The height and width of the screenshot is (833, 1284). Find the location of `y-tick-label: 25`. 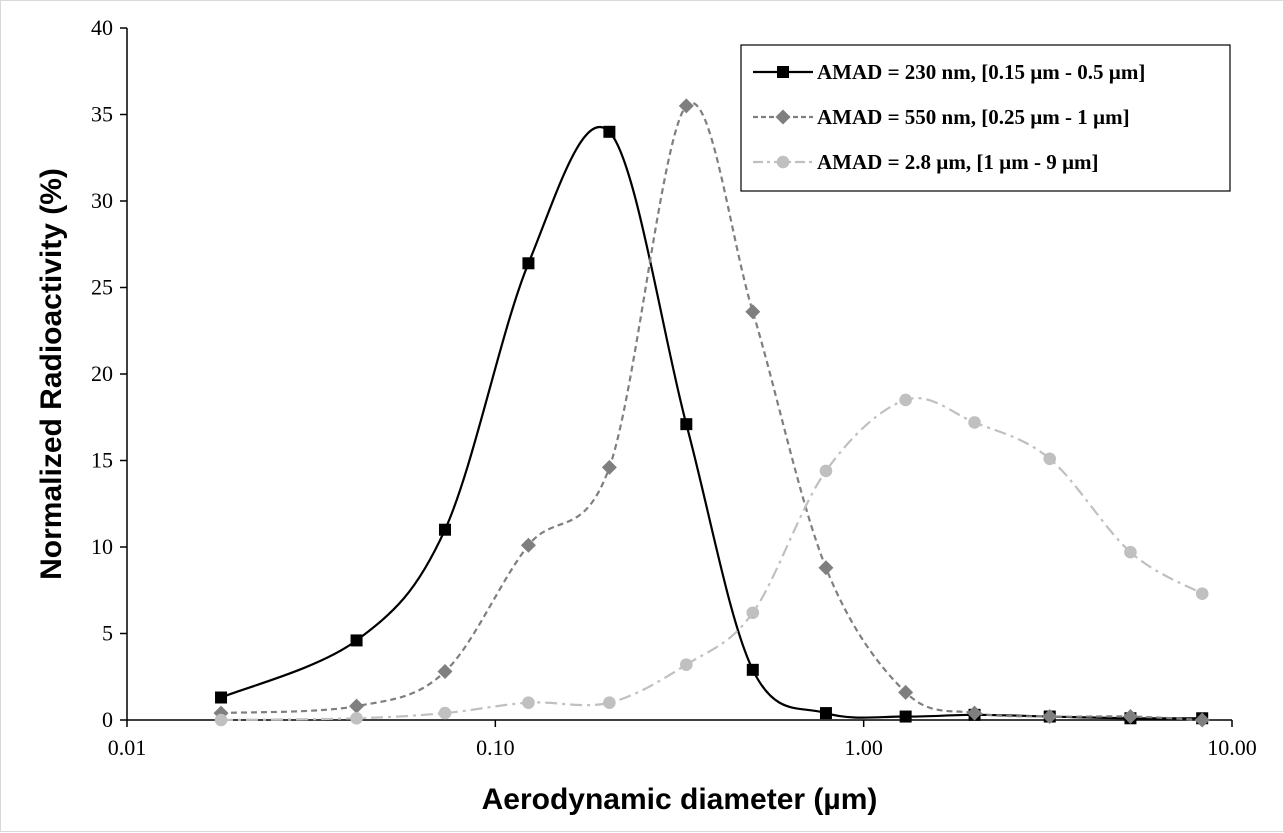

y-tick-label: 25 is located at coordinates (102, 287).